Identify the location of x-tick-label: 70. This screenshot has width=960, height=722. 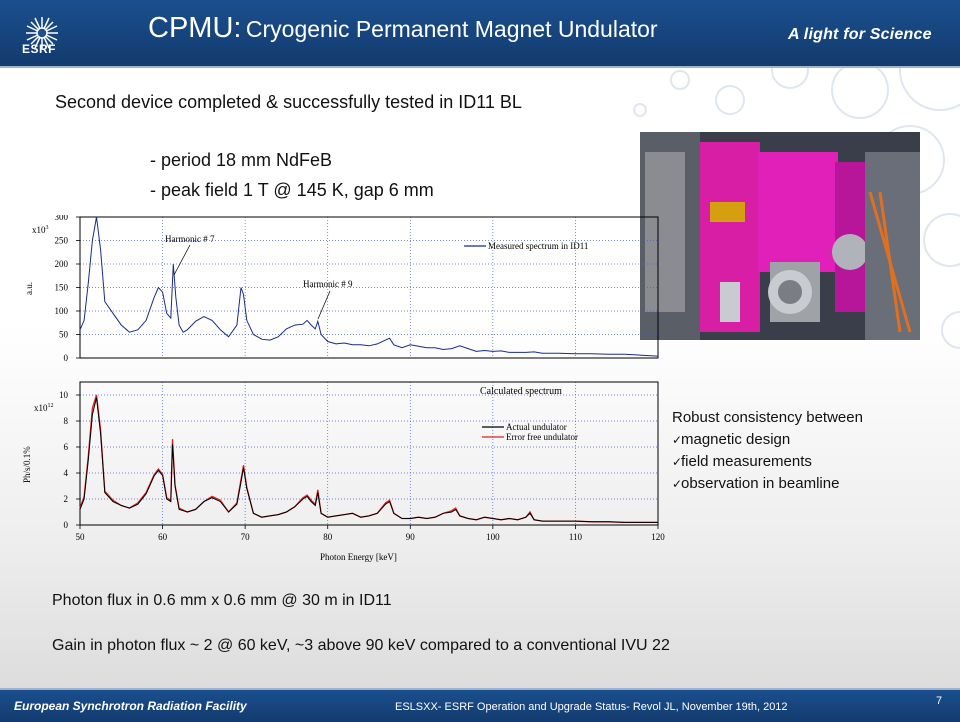
(246, 537).